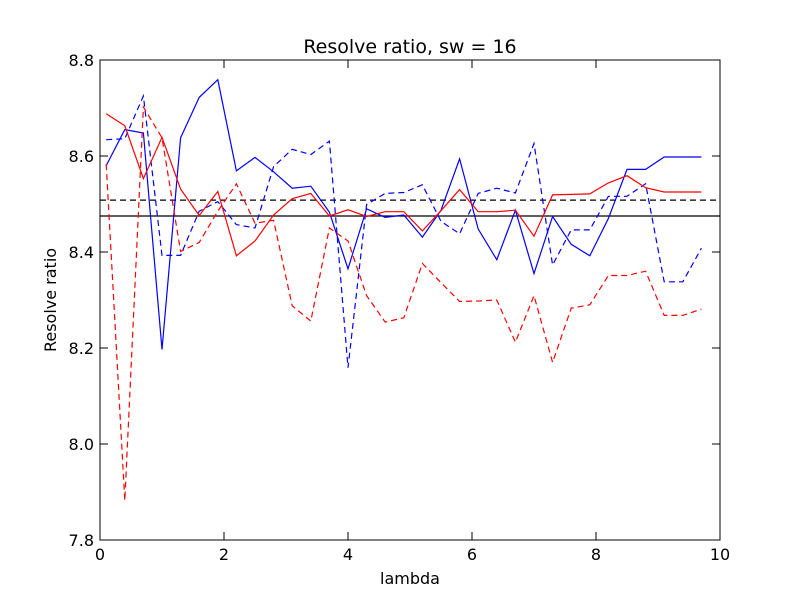  I want to click on y-tick-label: 8.0, so click(81, 444).